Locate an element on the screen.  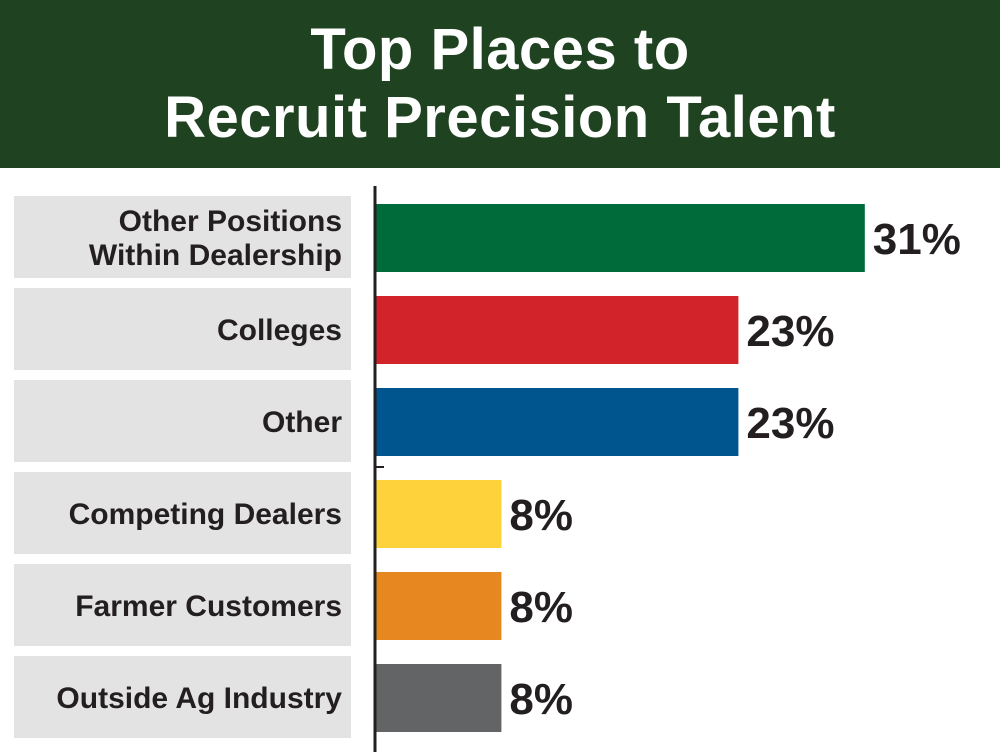
category-label: Other Positions is located at coordinates (230, 221).